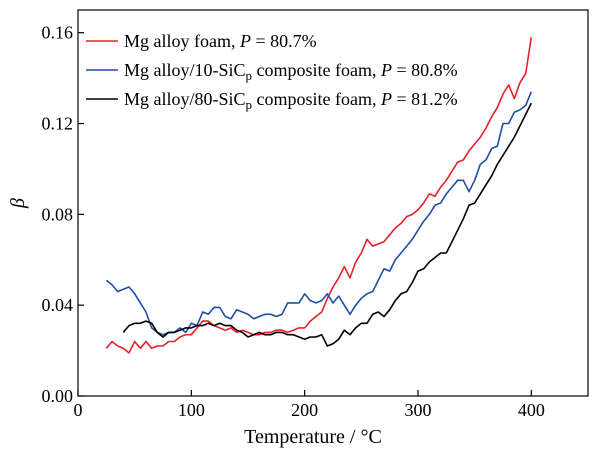 The width and height of the screenshot is (603, 451). I want to click on x-axis-title: Temperature / °C, so click(313, 437).